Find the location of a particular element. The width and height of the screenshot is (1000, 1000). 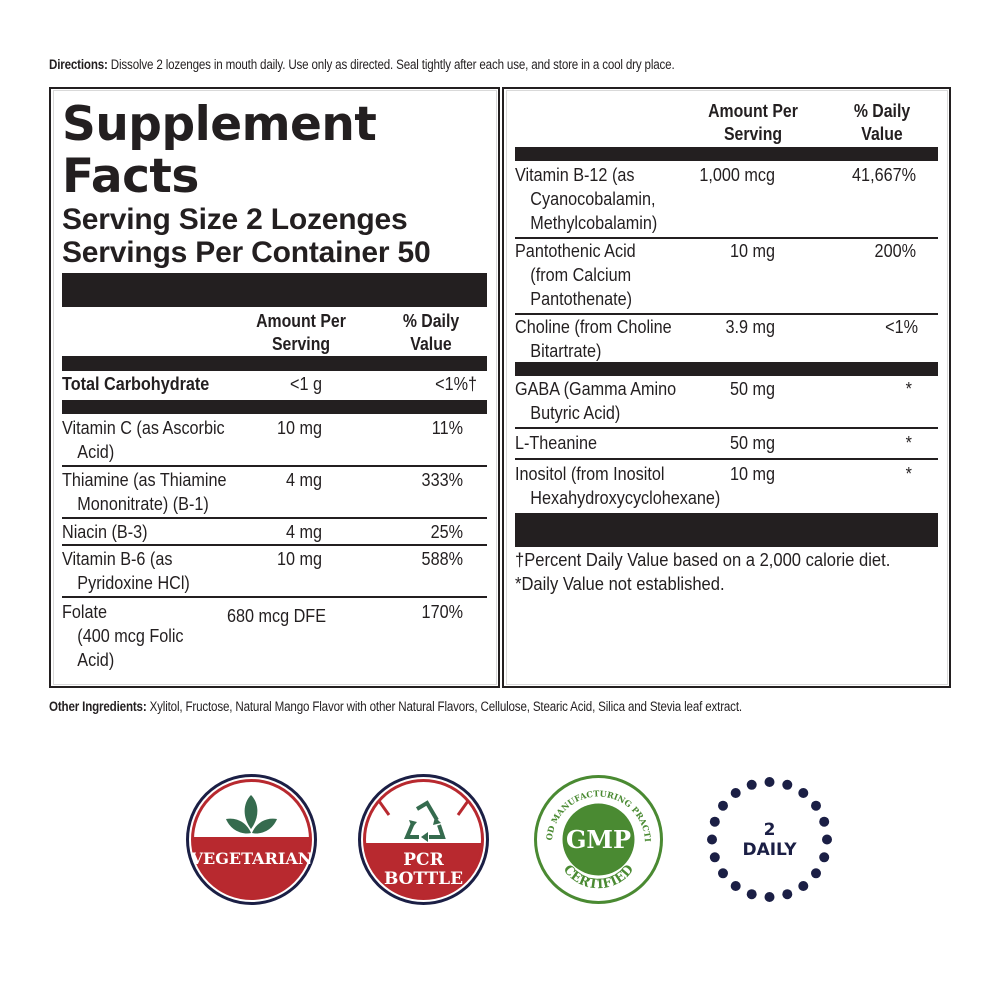

nutrient-name-line: Inositol (from Inositol is located at coordinates (590, 474).